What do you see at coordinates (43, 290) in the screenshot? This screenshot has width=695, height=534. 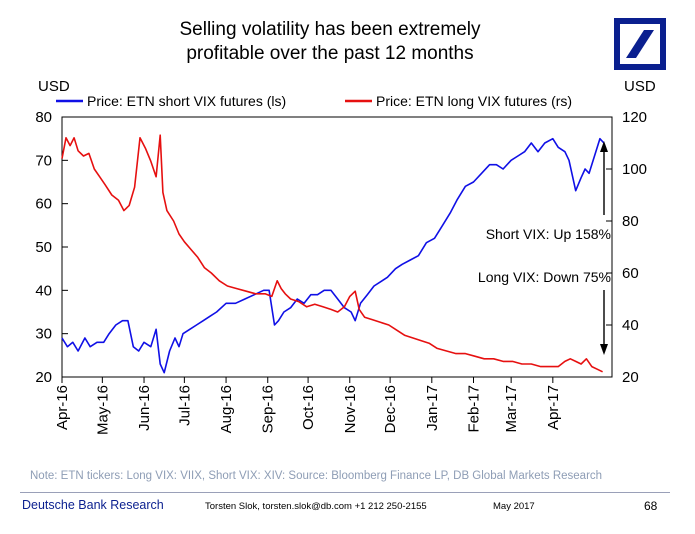 I see `left-tick-label: 40` at bounding box center [43, 290].